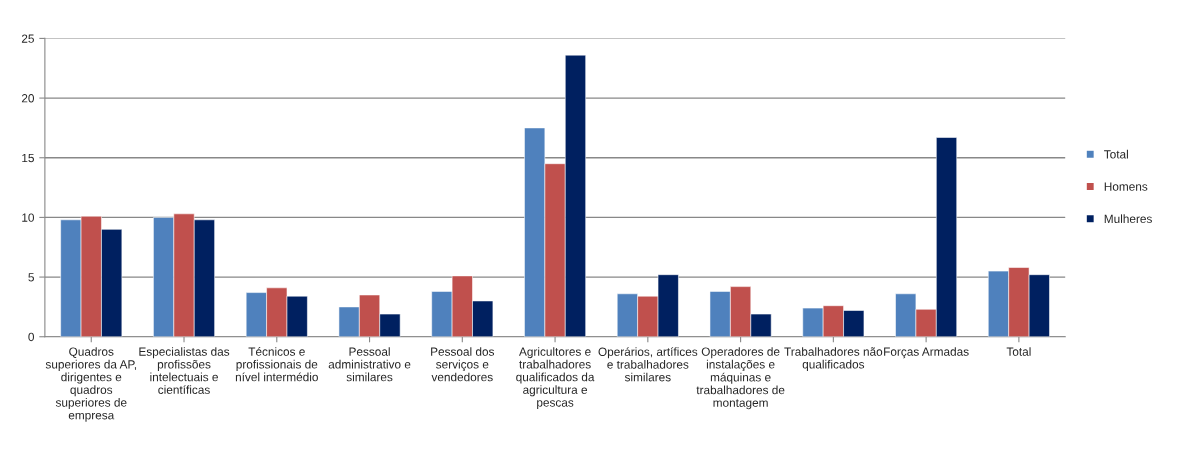 The image size is (1181, 452). Describe the element at coordinates (28, 217) in the screenshot. I see `y-tick-label: 10` at that location.